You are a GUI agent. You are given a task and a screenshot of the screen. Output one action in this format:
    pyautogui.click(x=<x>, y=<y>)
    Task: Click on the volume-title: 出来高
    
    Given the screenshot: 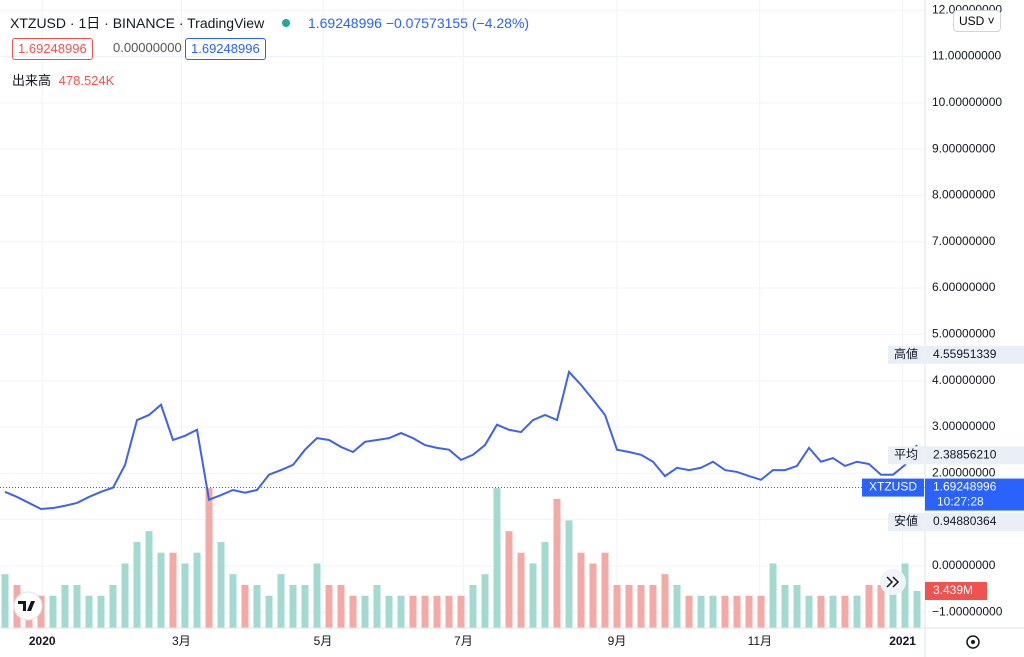 What is the action you would take?
    pyautogui.click(x=32, y=80)
    